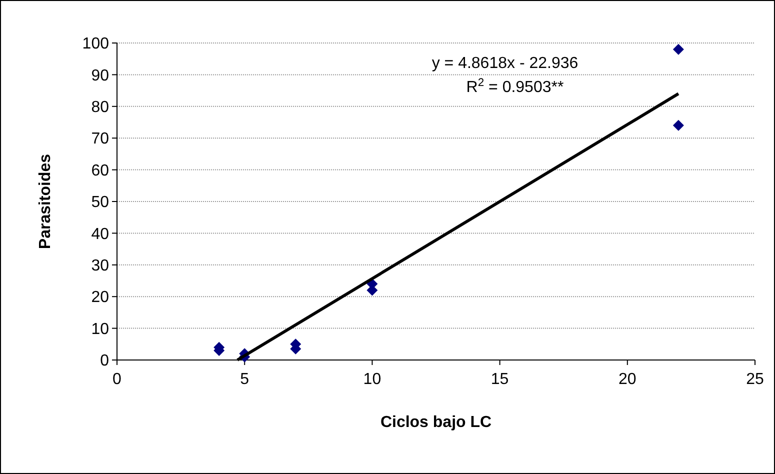 The image size is (775, 474). I want to click on annotation: R$^{2}$ = 0.9503**, so click(515, 86).